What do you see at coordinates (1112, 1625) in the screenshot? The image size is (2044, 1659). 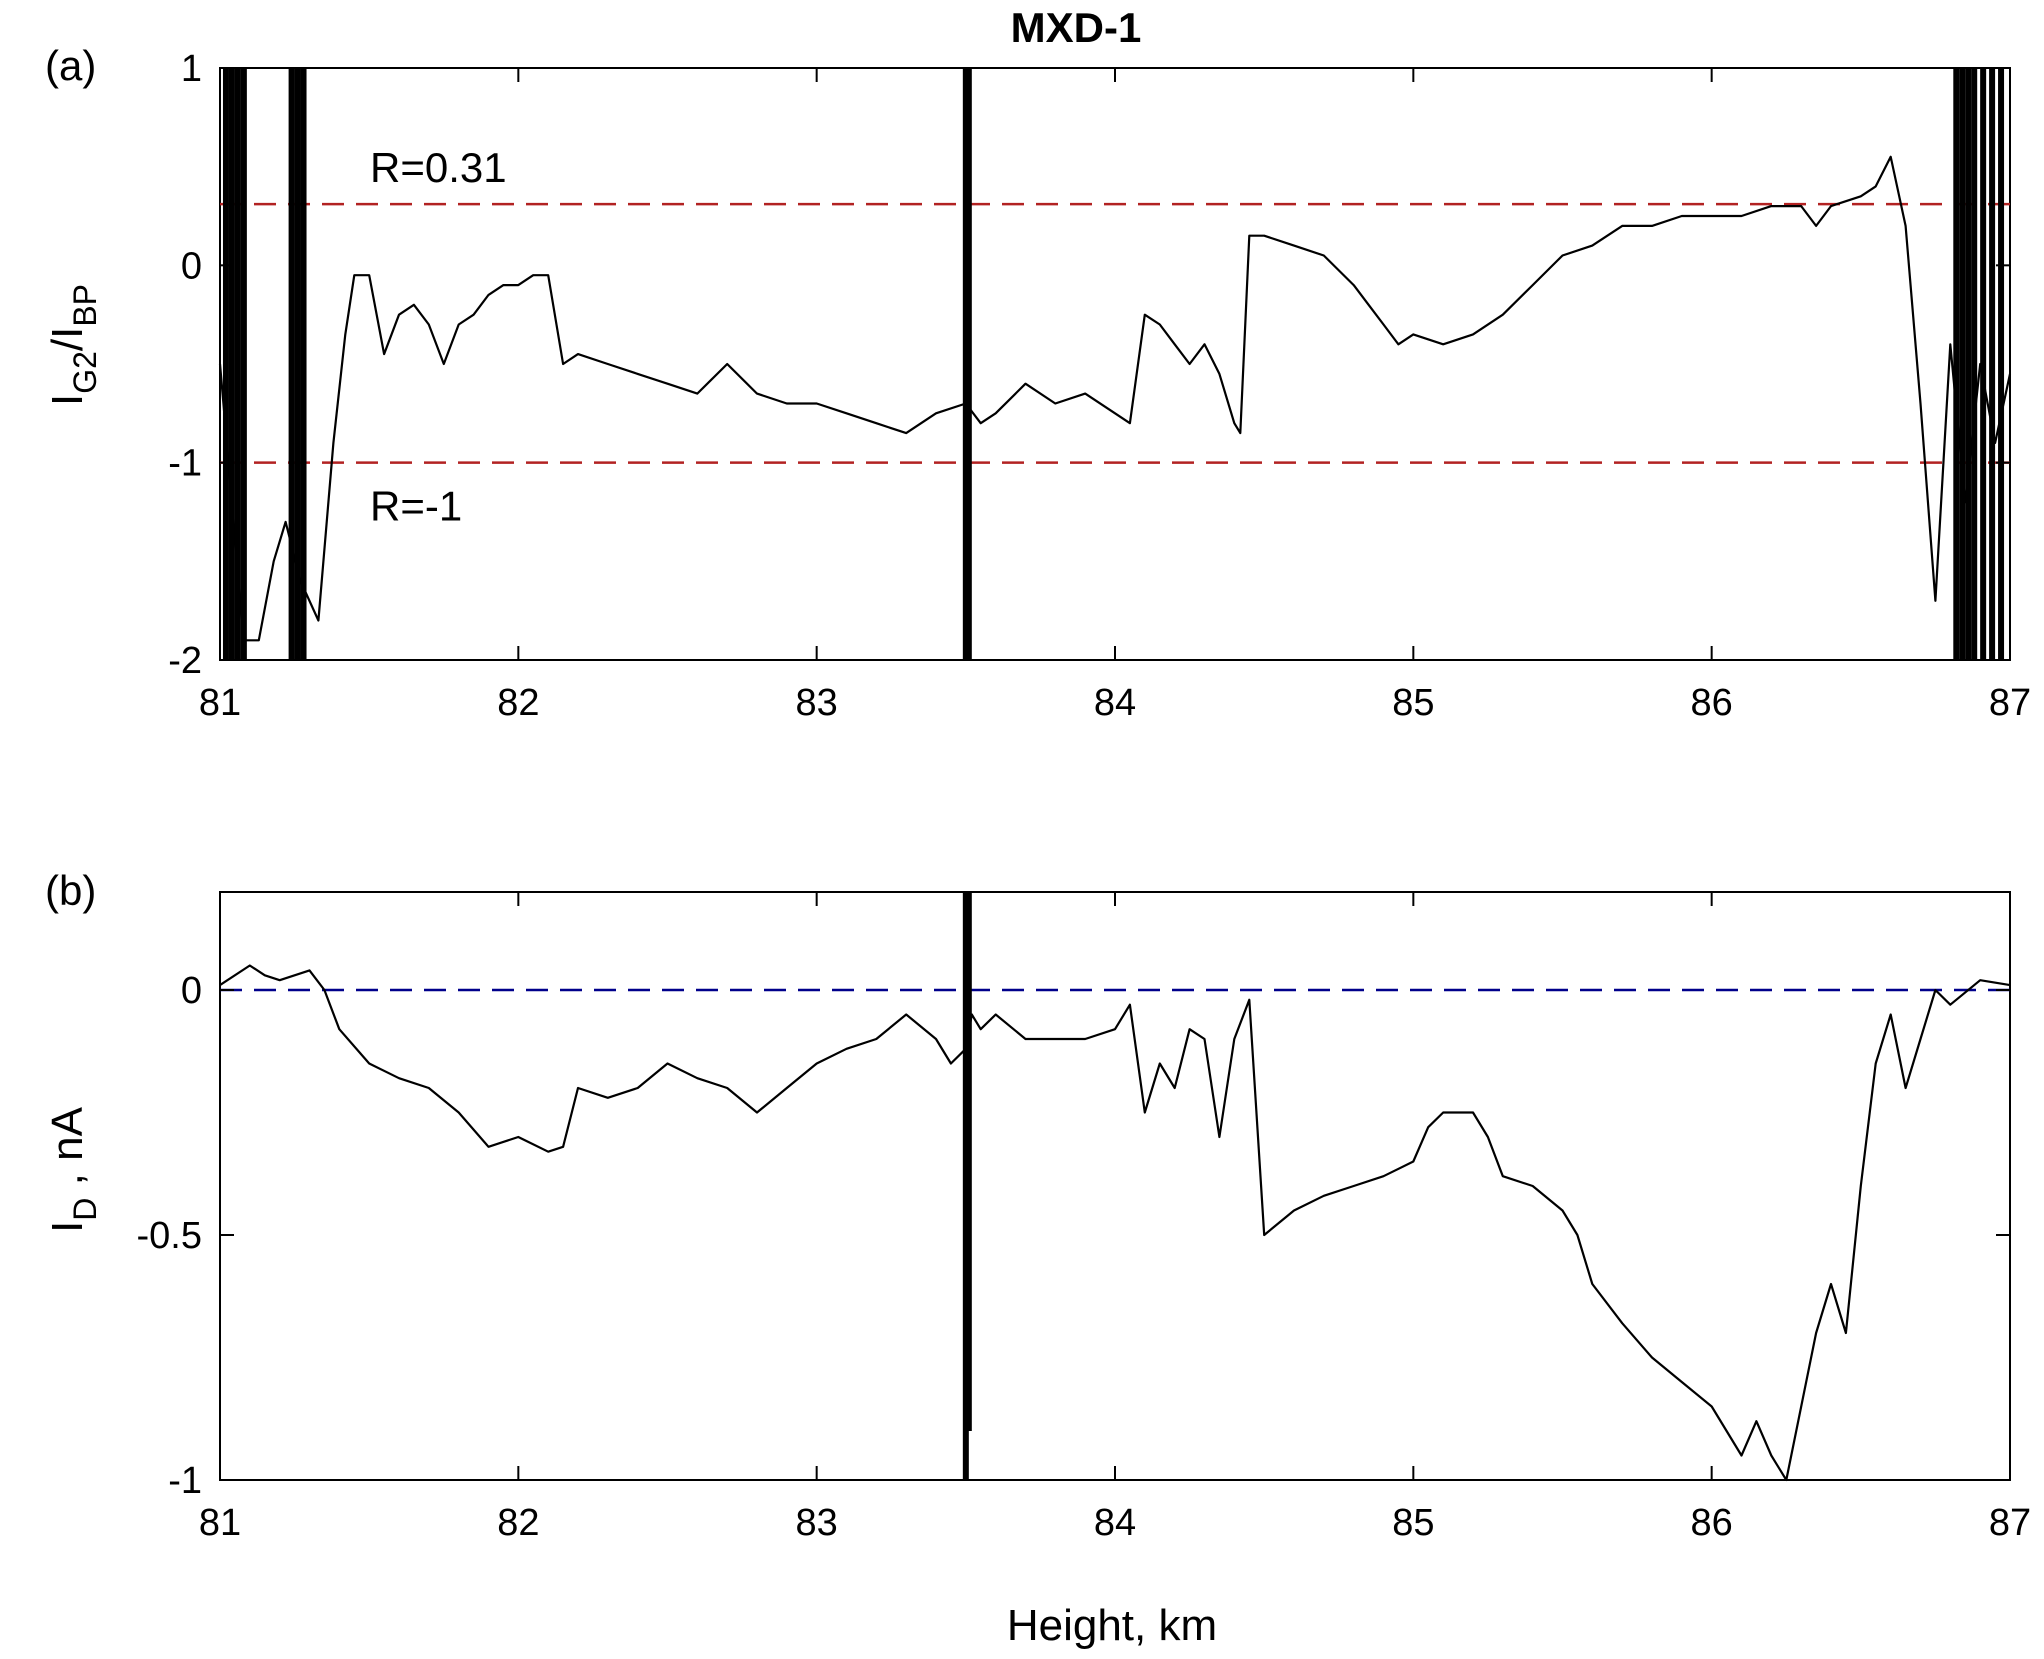 I see `panel-b-x-axis-label: Height, km` at bounding box center [1112, 1625].